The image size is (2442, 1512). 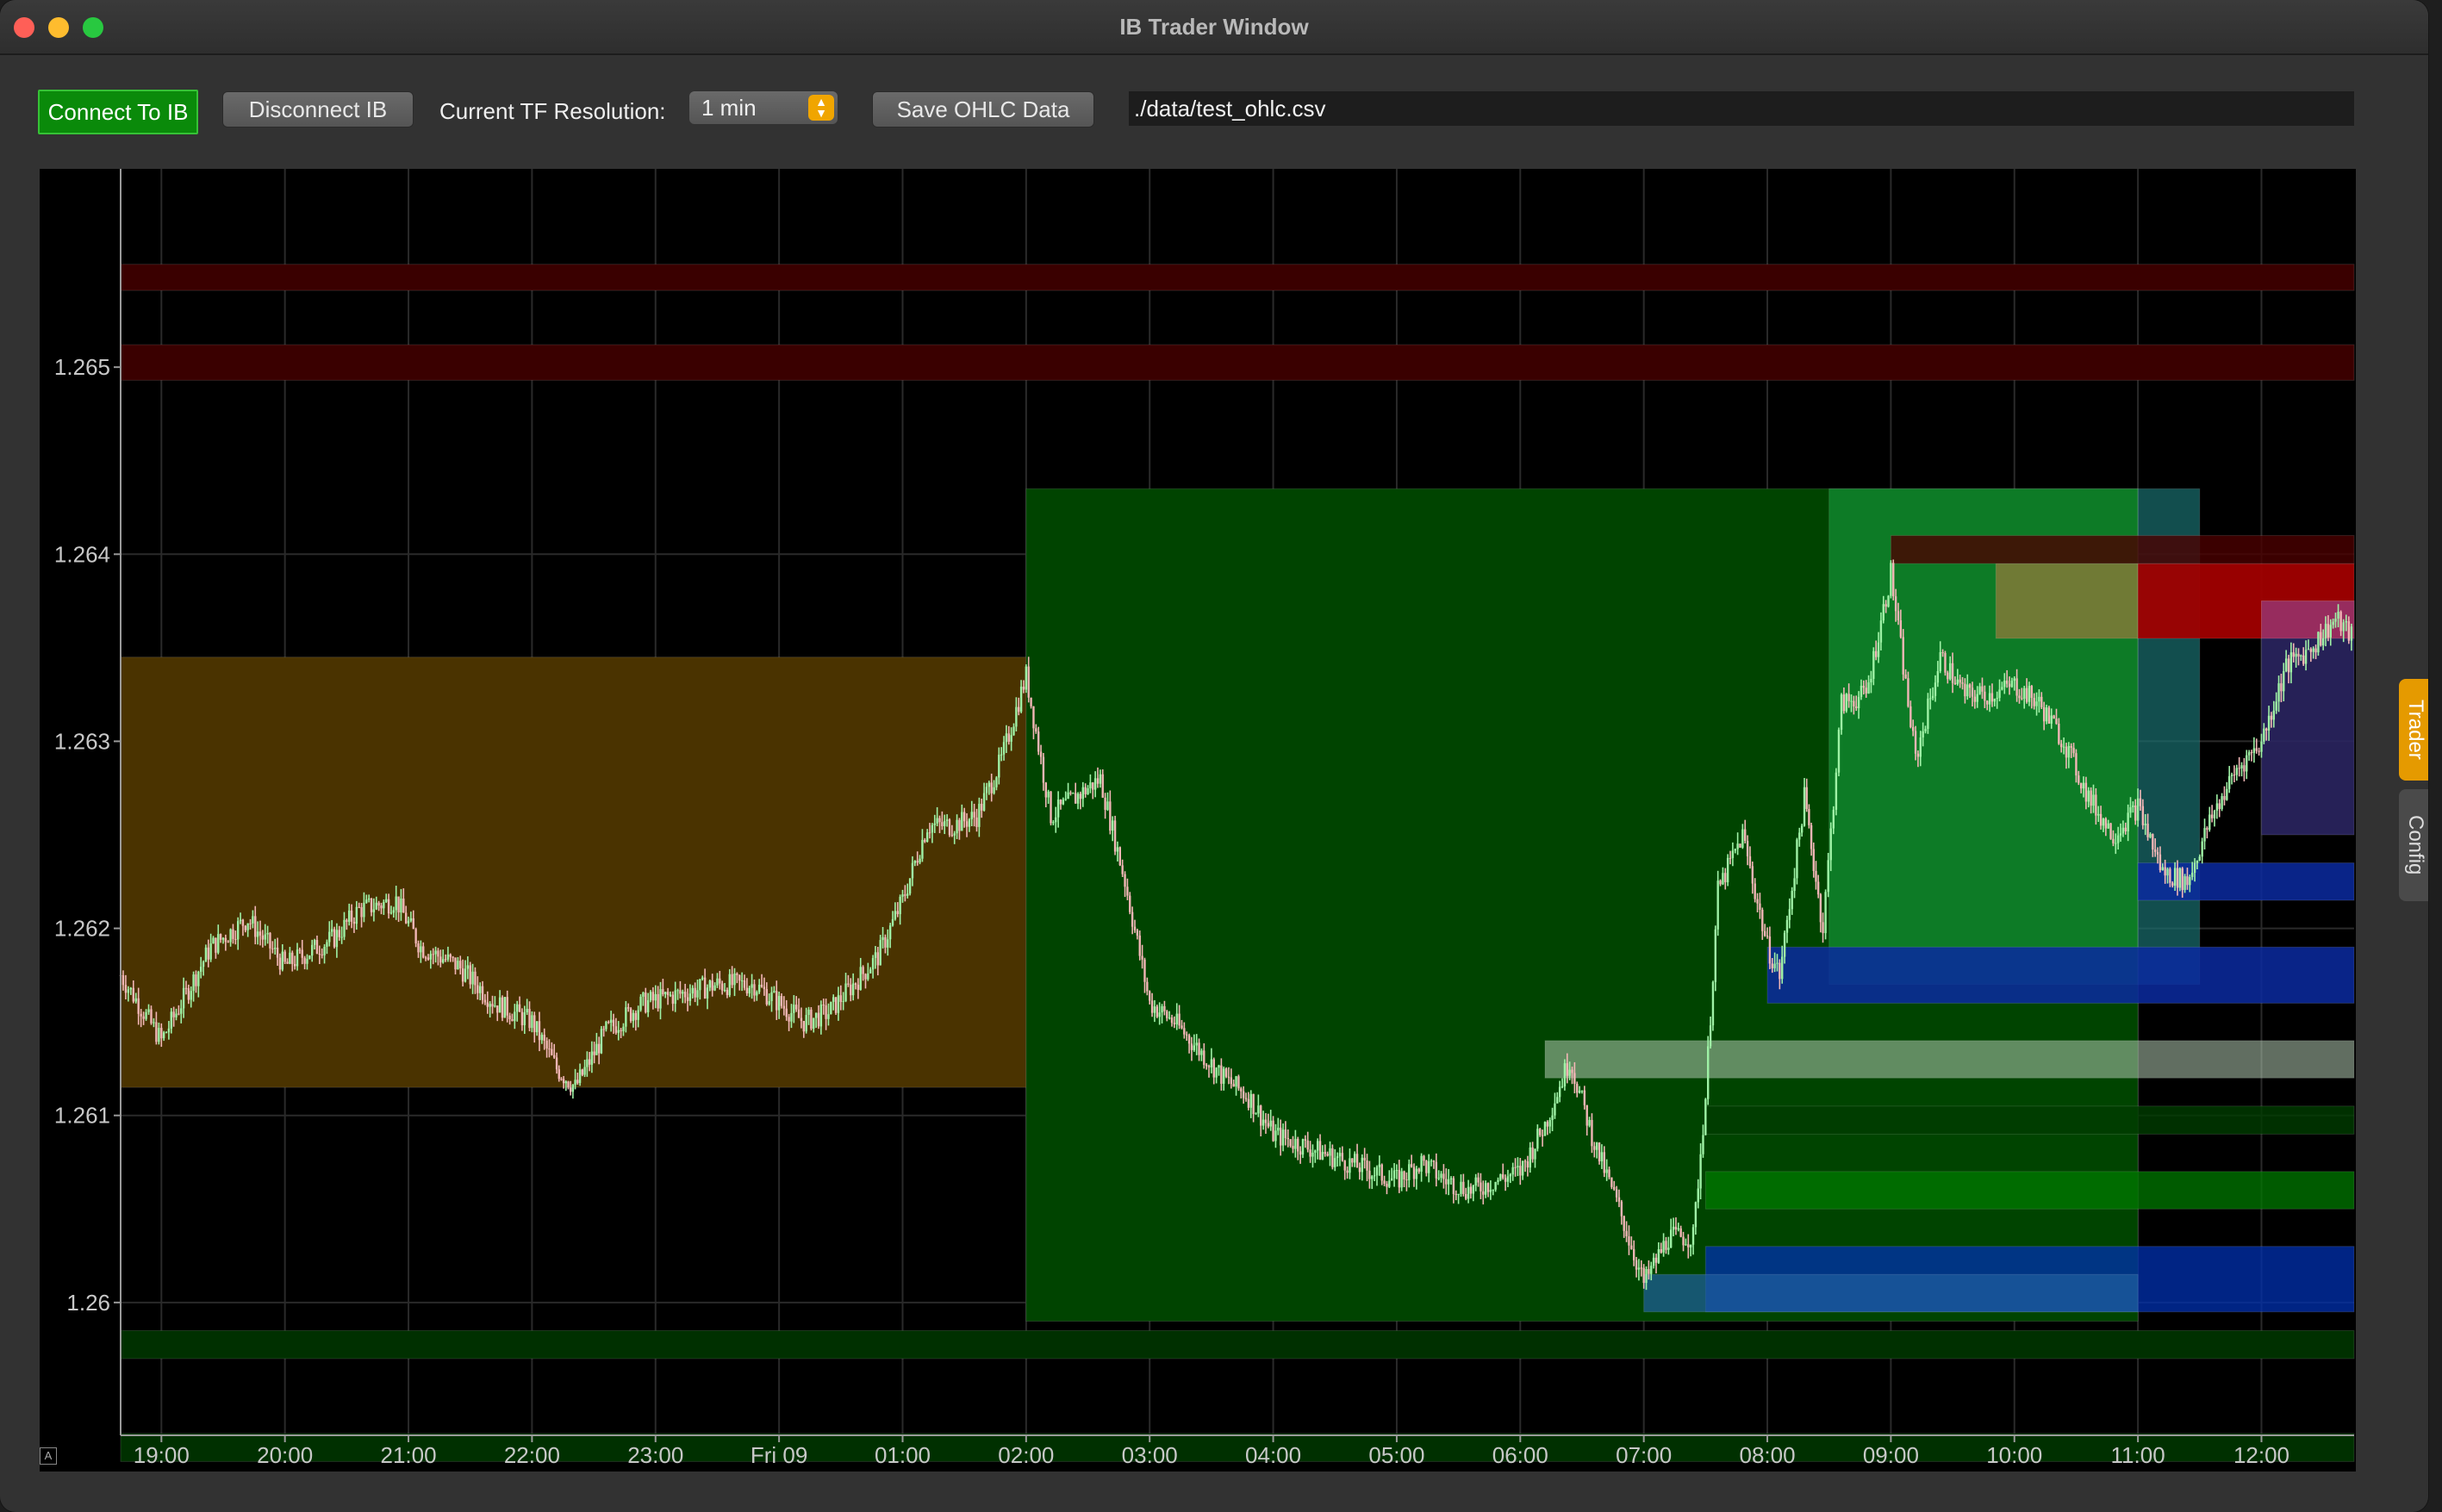 What do you see at coordinates (2413, 845) in the screenshot?
I see `tab-config: Config` at bounding box center [2413, 845].